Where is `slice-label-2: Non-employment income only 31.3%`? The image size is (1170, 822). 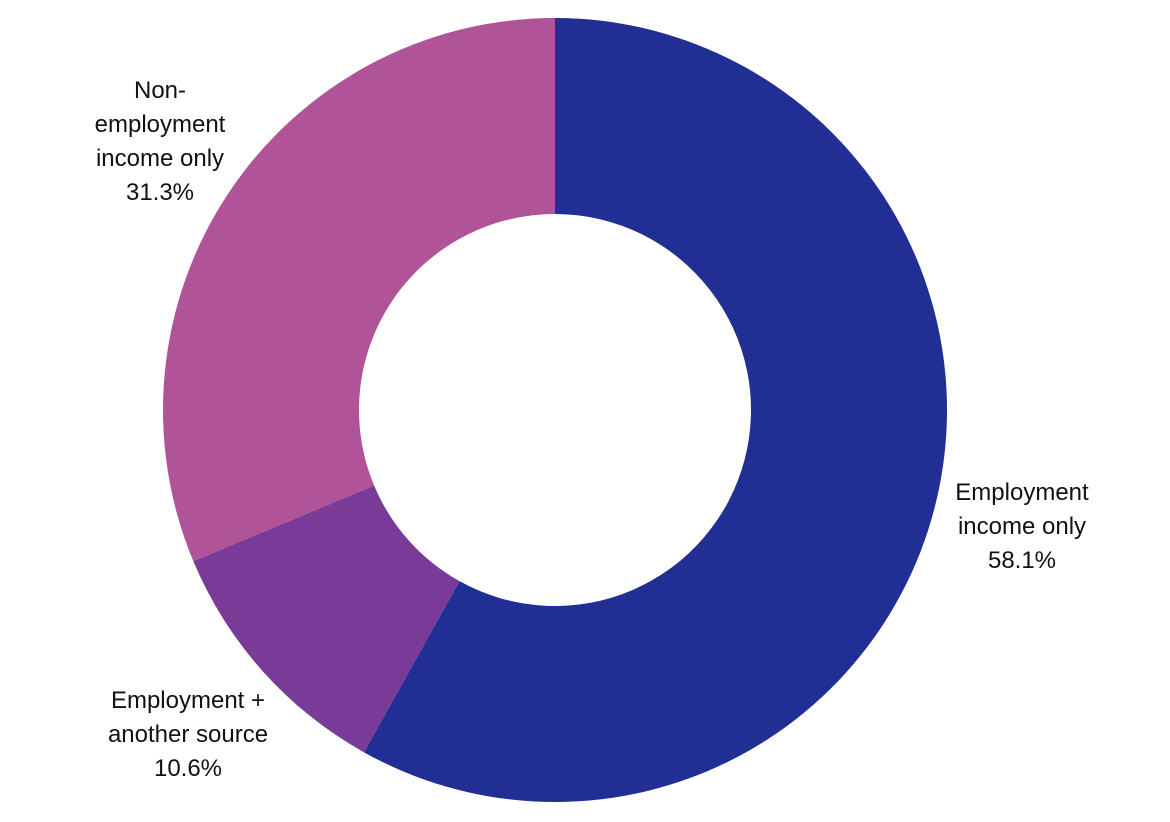 slice-label-2: Non-employment income only 31.3% is located at coordinates (160, 141).